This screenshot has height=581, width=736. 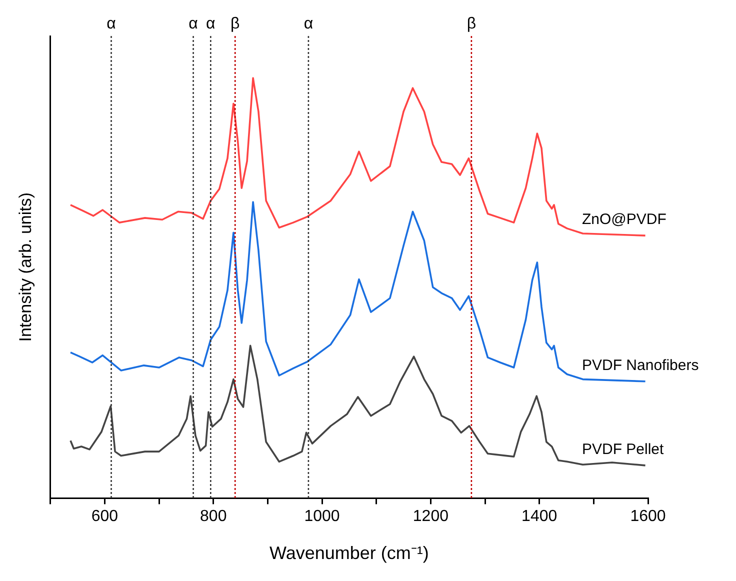 What do you see at coordinates (104, 517) in the screenshot?
I see `x-tick-label: 600` at bounding box center [104, 517].